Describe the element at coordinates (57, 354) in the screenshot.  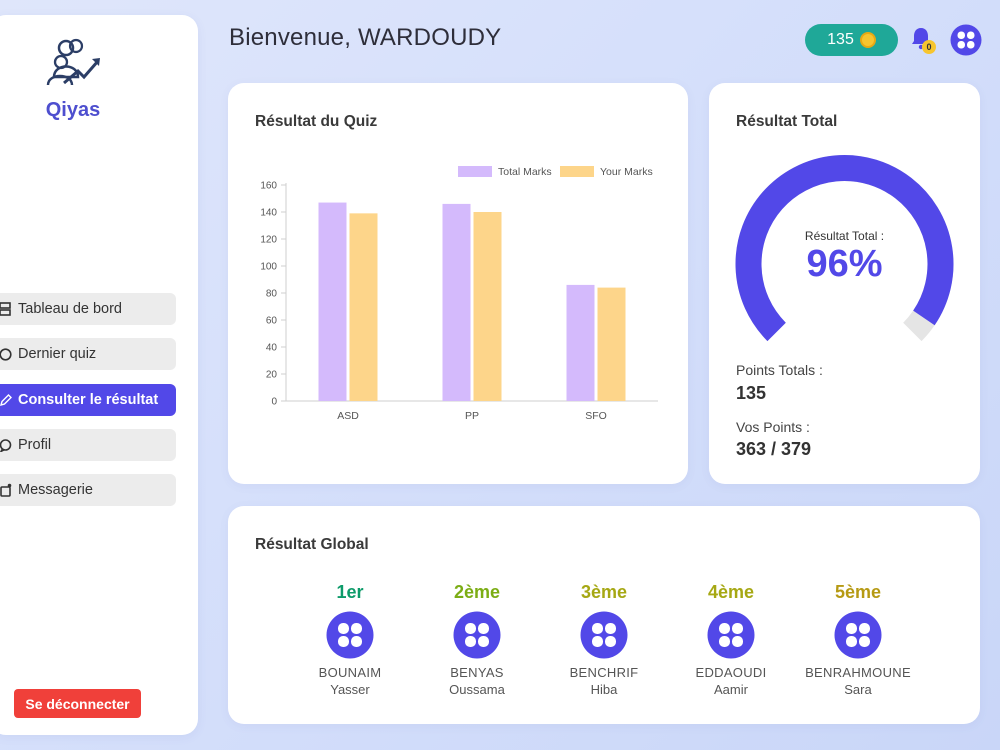
I see `sidebar-item-label: Dernier quiz` at that location.